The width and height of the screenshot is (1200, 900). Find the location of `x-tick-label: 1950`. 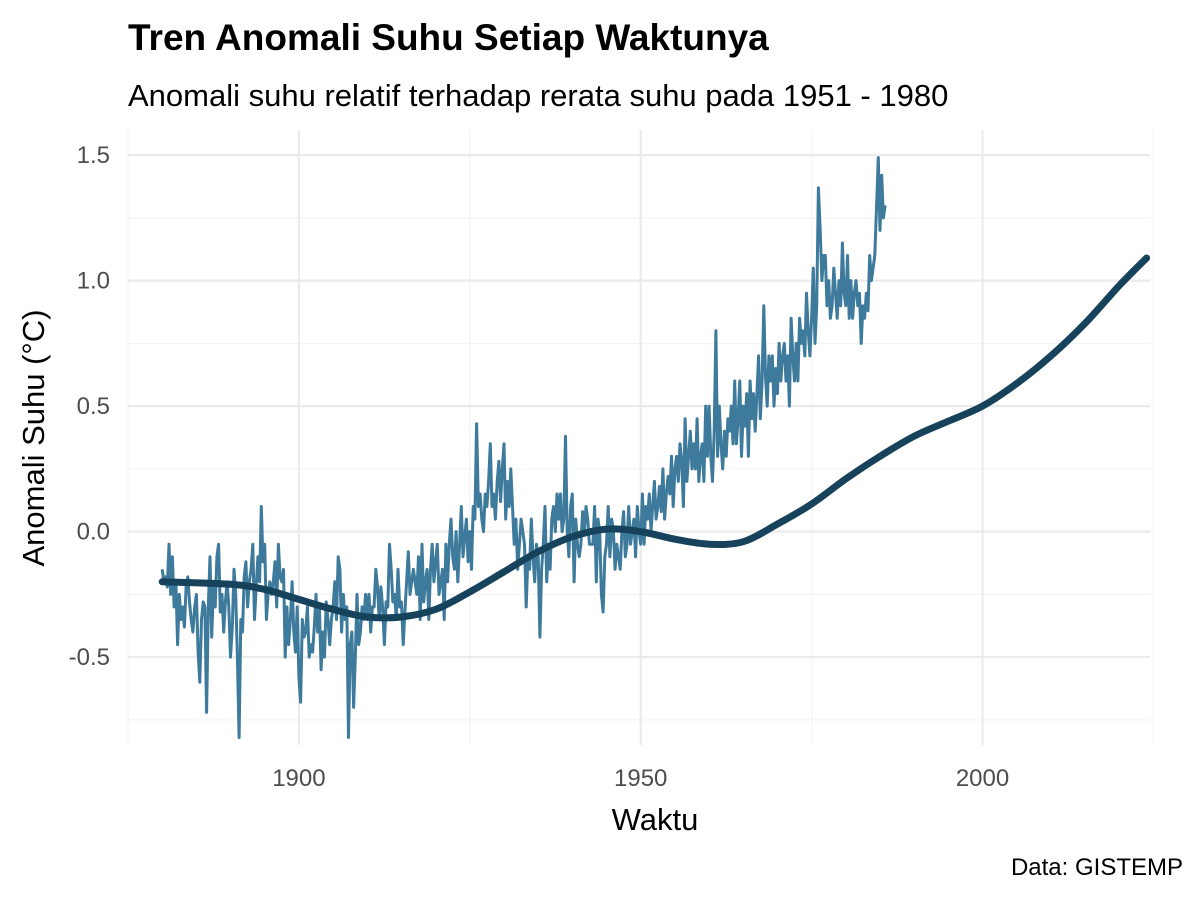

x-tick-label: 1950 is located at coordinates (640, 778).